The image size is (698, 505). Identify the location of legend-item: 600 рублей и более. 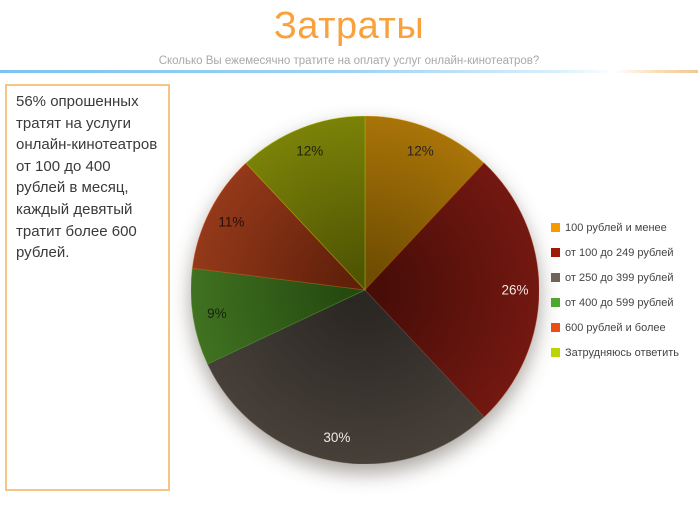
(615, 327).